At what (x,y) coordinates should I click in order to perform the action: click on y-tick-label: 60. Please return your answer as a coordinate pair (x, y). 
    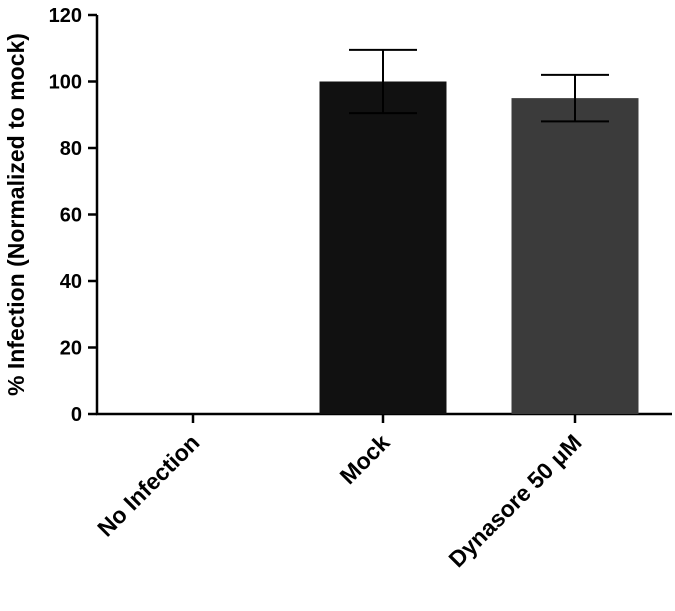
    Looking at the image, I should click on (71, 216).